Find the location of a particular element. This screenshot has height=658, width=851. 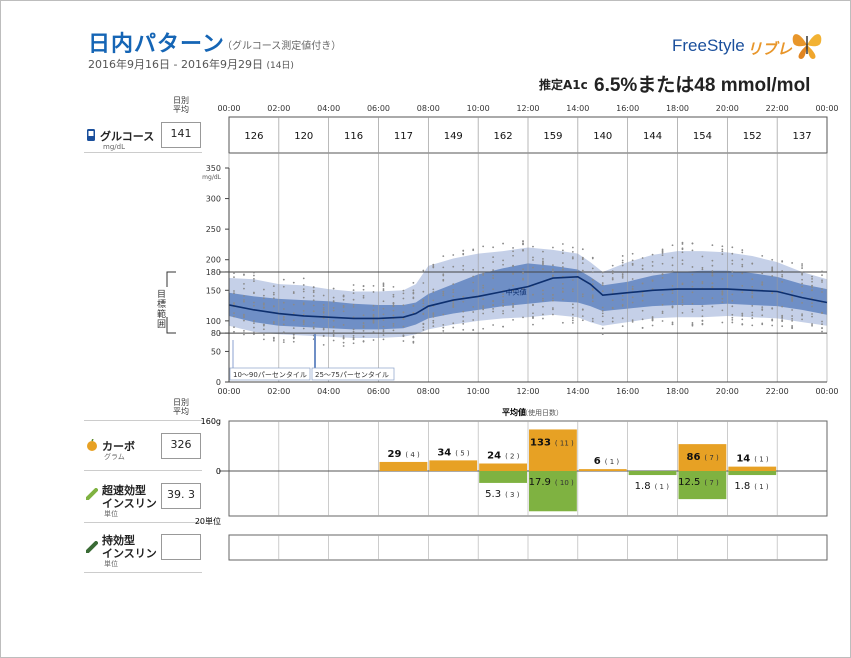

glucose-average-value: 141 is located at coordinates (181, 135).